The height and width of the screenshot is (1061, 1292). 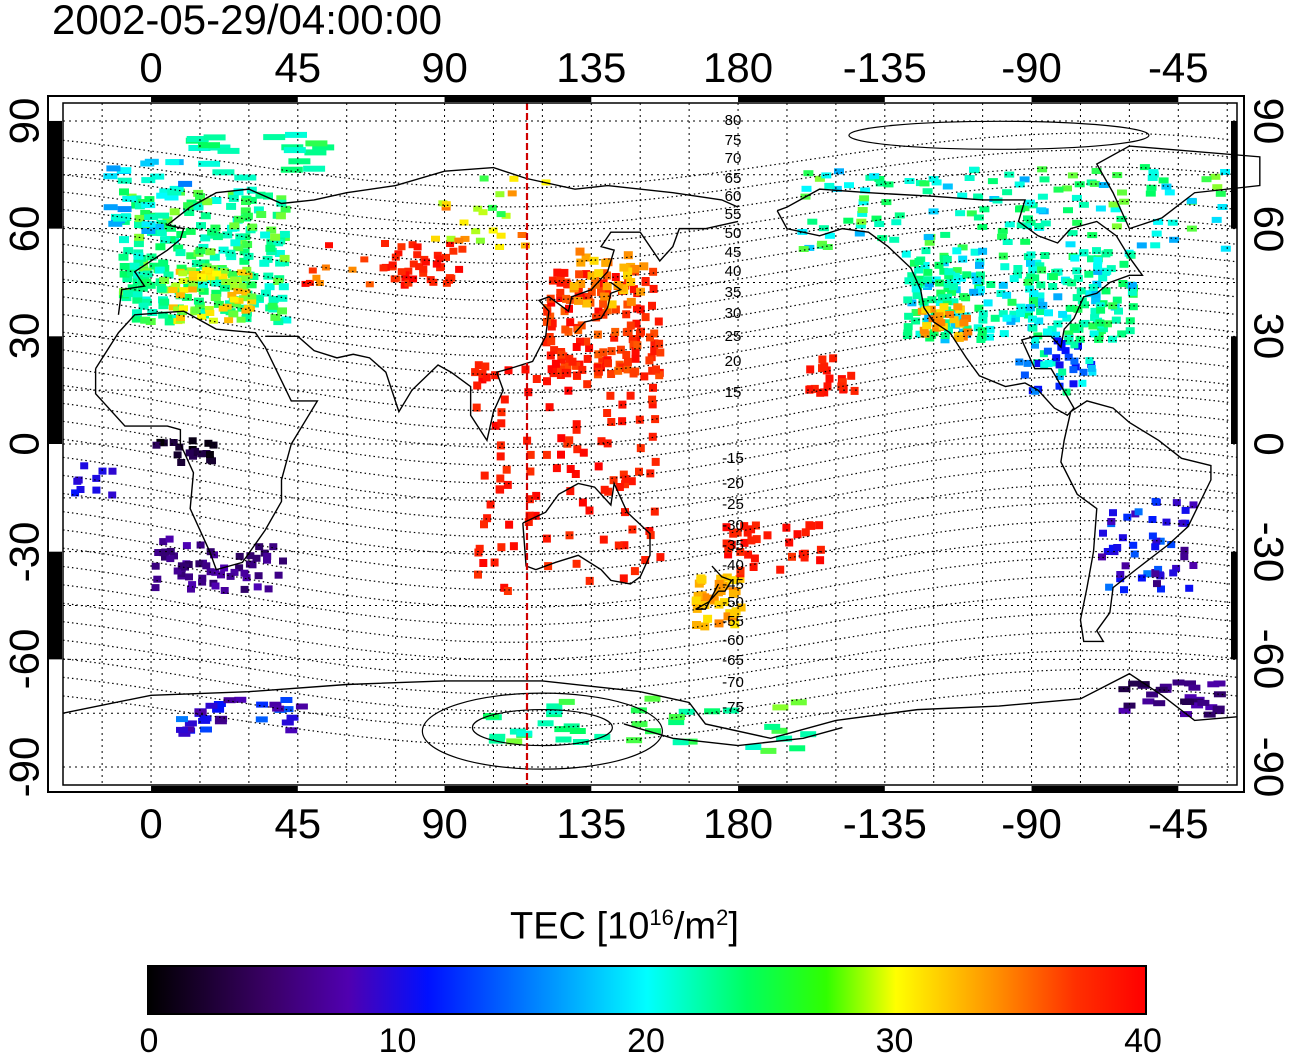 What do you see at coordinates (542, 731) in the screenshot?
I see `mlat-oval` at bounding box center [542, 731].